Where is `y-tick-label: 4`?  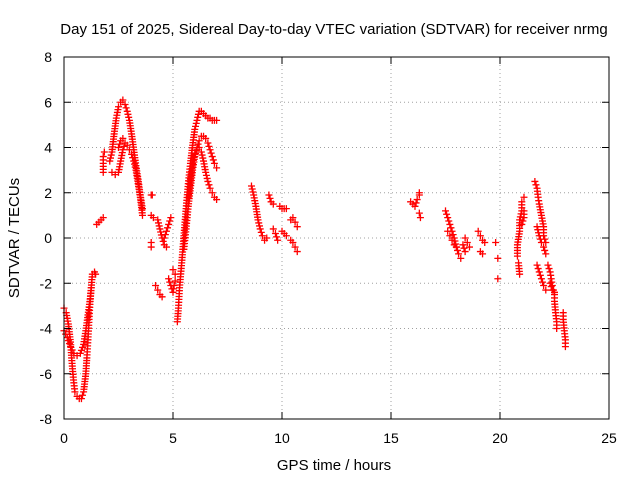 y-tick-label: 4 is located at coordinates (48, 148).